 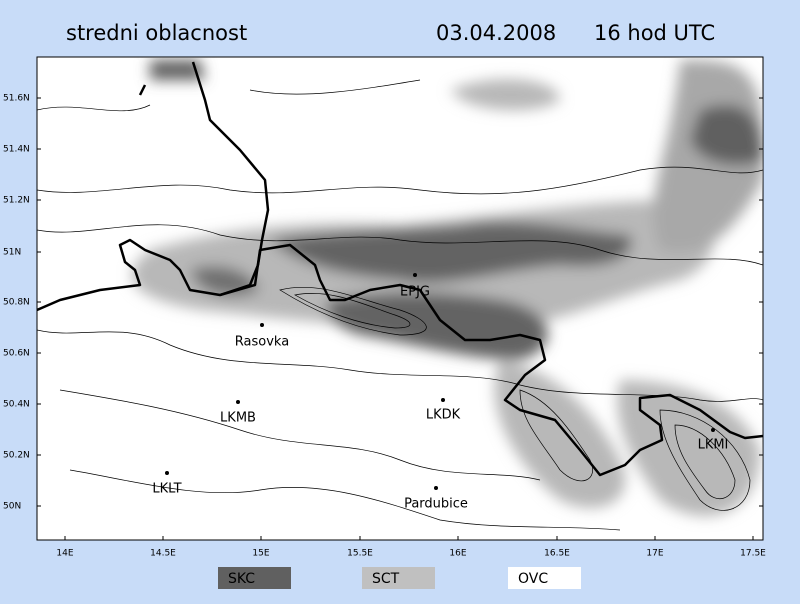 I want to click on lat-label: 51N, so click(x=12, y=253).